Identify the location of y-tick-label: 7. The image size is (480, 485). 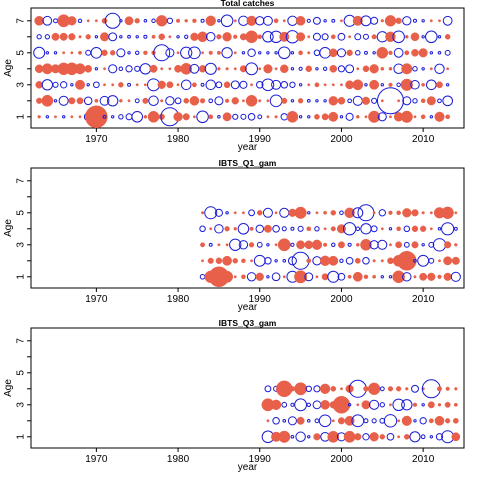
(21, 181).